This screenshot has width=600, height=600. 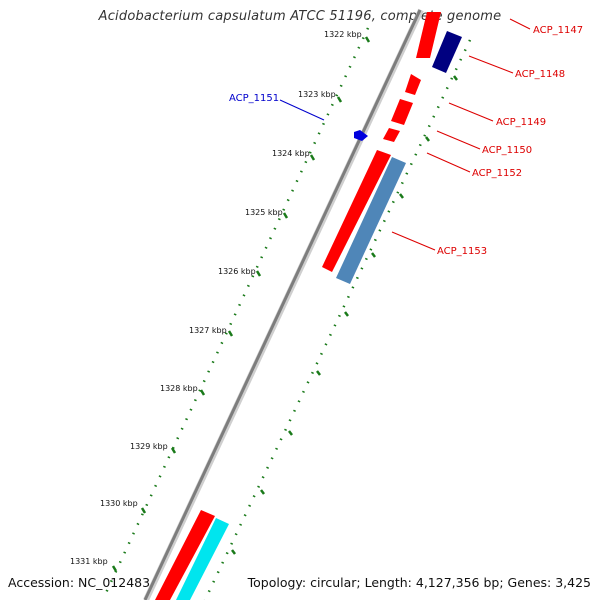 I want to click on scale-label-1331: 1331 kbp, so click(x=89, y=561).